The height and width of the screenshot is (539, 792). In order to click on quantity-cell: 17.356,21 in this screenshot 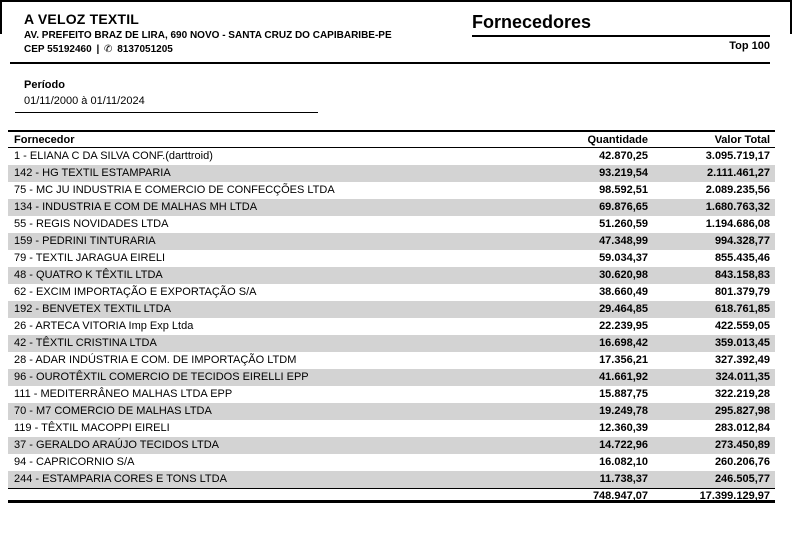, I will do `click(623, 360)`.